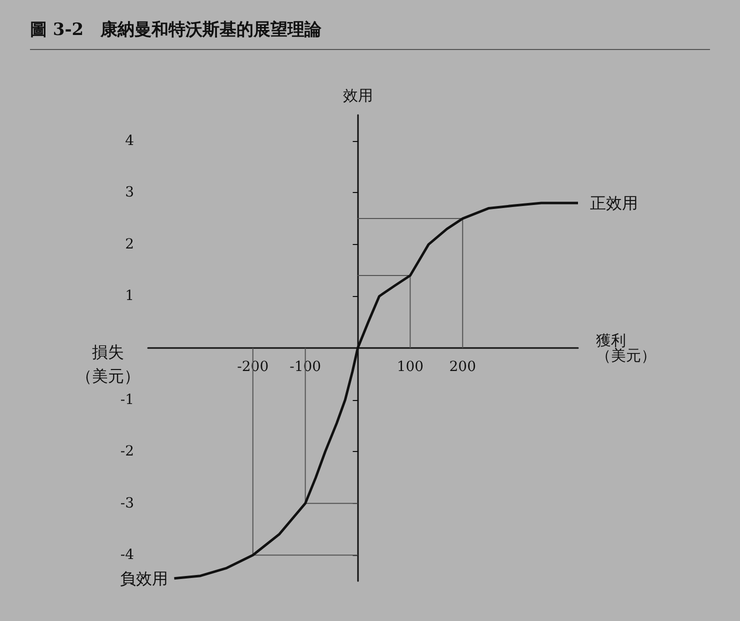 The height and width of the screenshot is (621, 740). Describe the element at coordinates (129, 140) in the screenshot. I see `y-tick-label: 4` at that location.